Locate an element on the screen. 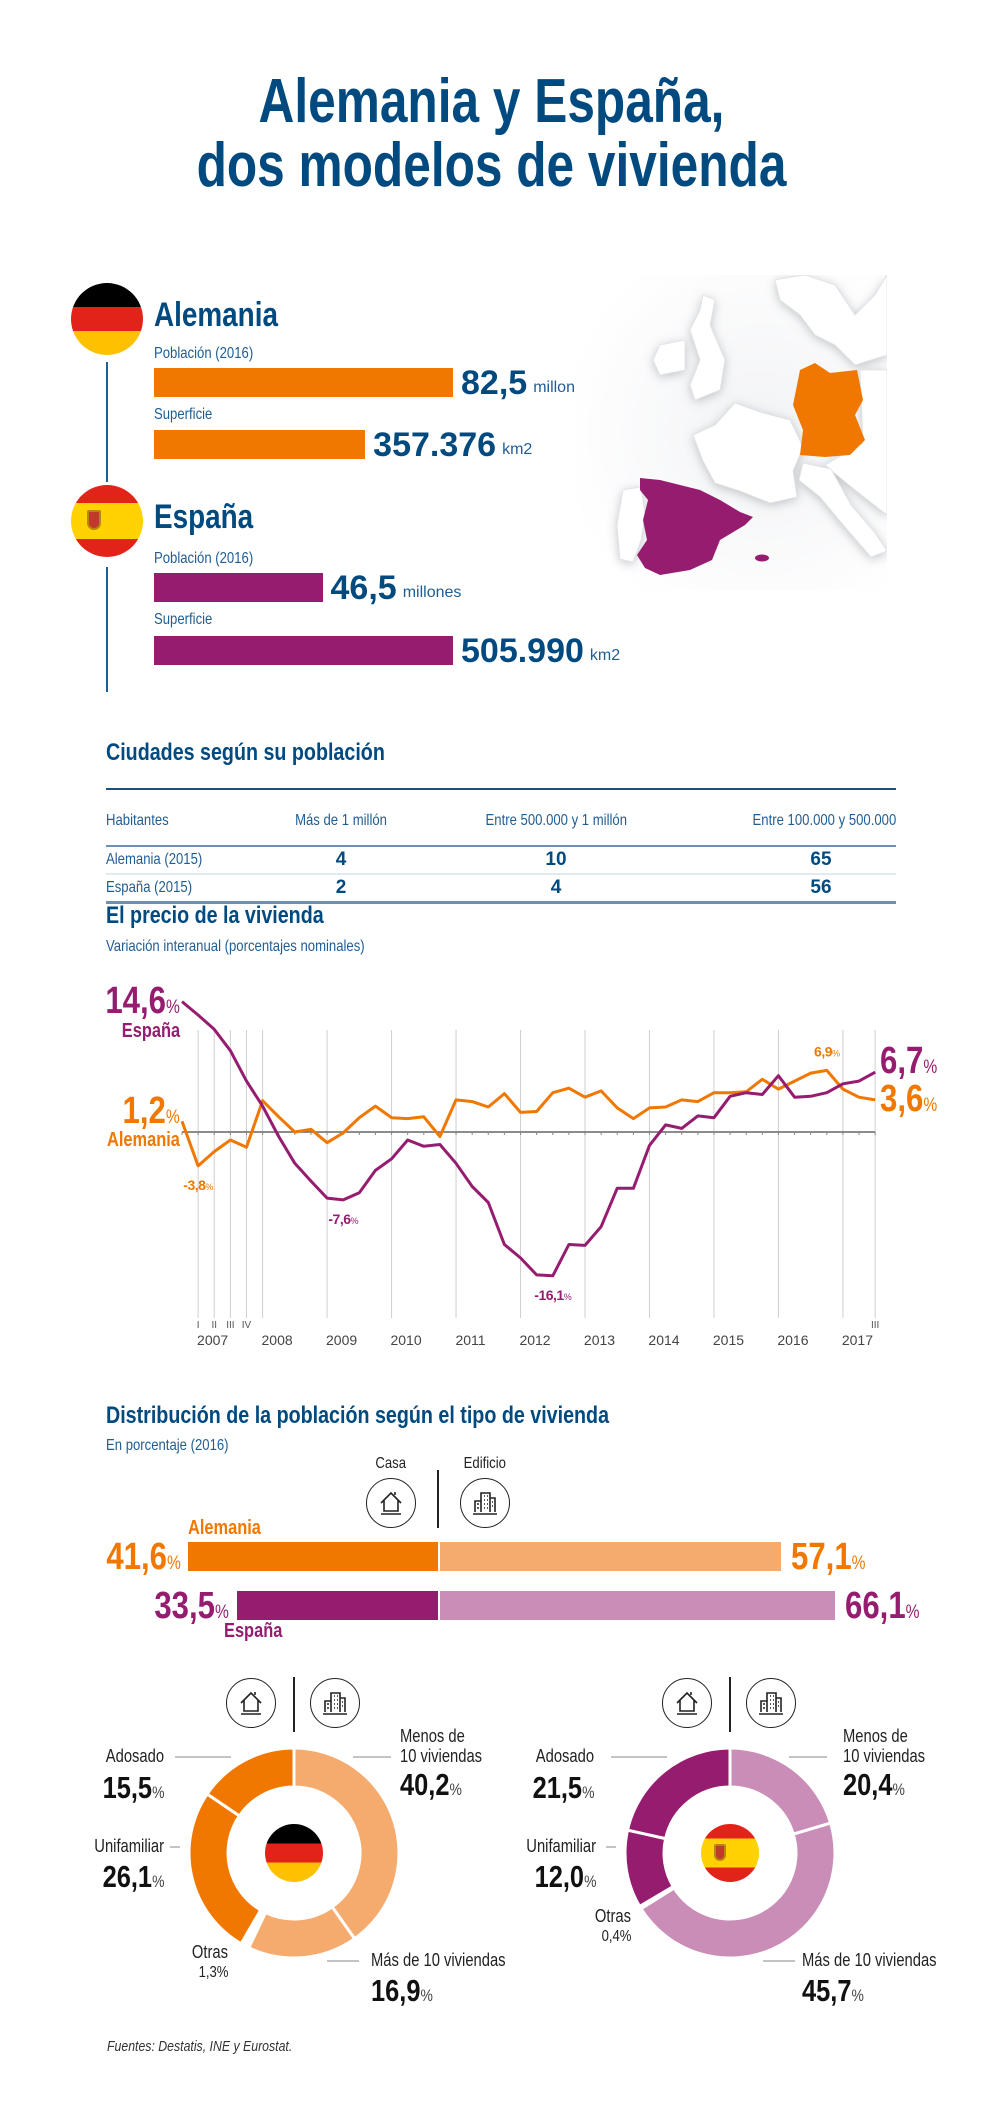 Image resolution: width=983 pixels, height=2102 pixels. otras-value: 0,4% is located at coordinates (616, 1936).